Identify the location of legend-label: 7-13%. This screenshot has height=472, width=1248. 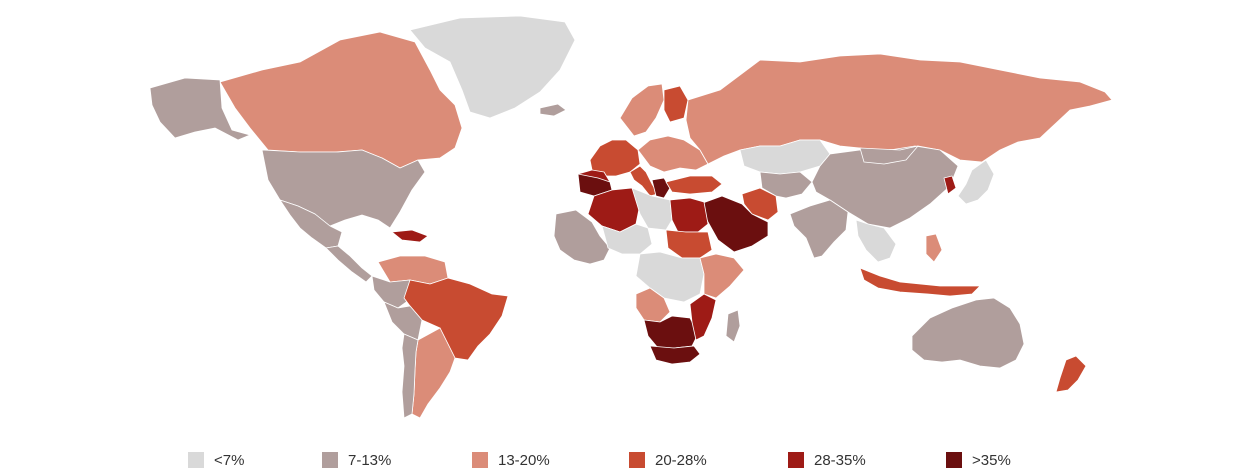
(370, 460).